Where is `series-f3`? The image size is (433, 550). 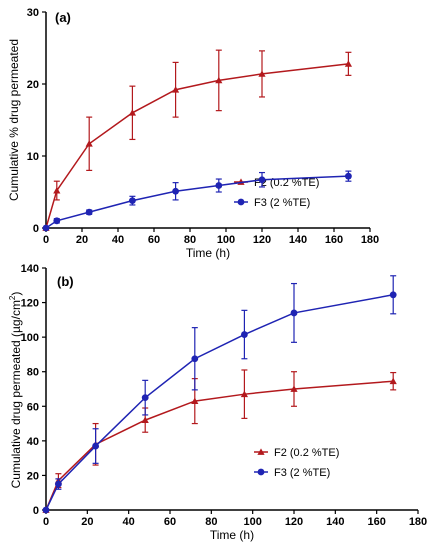
series-f3 is located at coordinates (197, 201).